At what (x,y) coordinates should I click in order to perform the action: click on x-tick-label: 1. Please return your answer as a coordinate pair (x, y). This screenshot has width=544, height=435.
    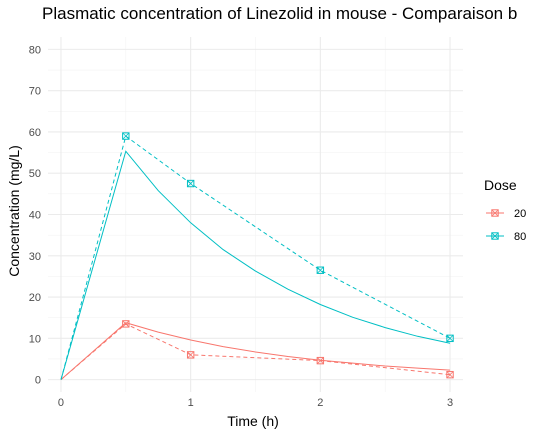
    Looking at the image, I should click on (191, 403).